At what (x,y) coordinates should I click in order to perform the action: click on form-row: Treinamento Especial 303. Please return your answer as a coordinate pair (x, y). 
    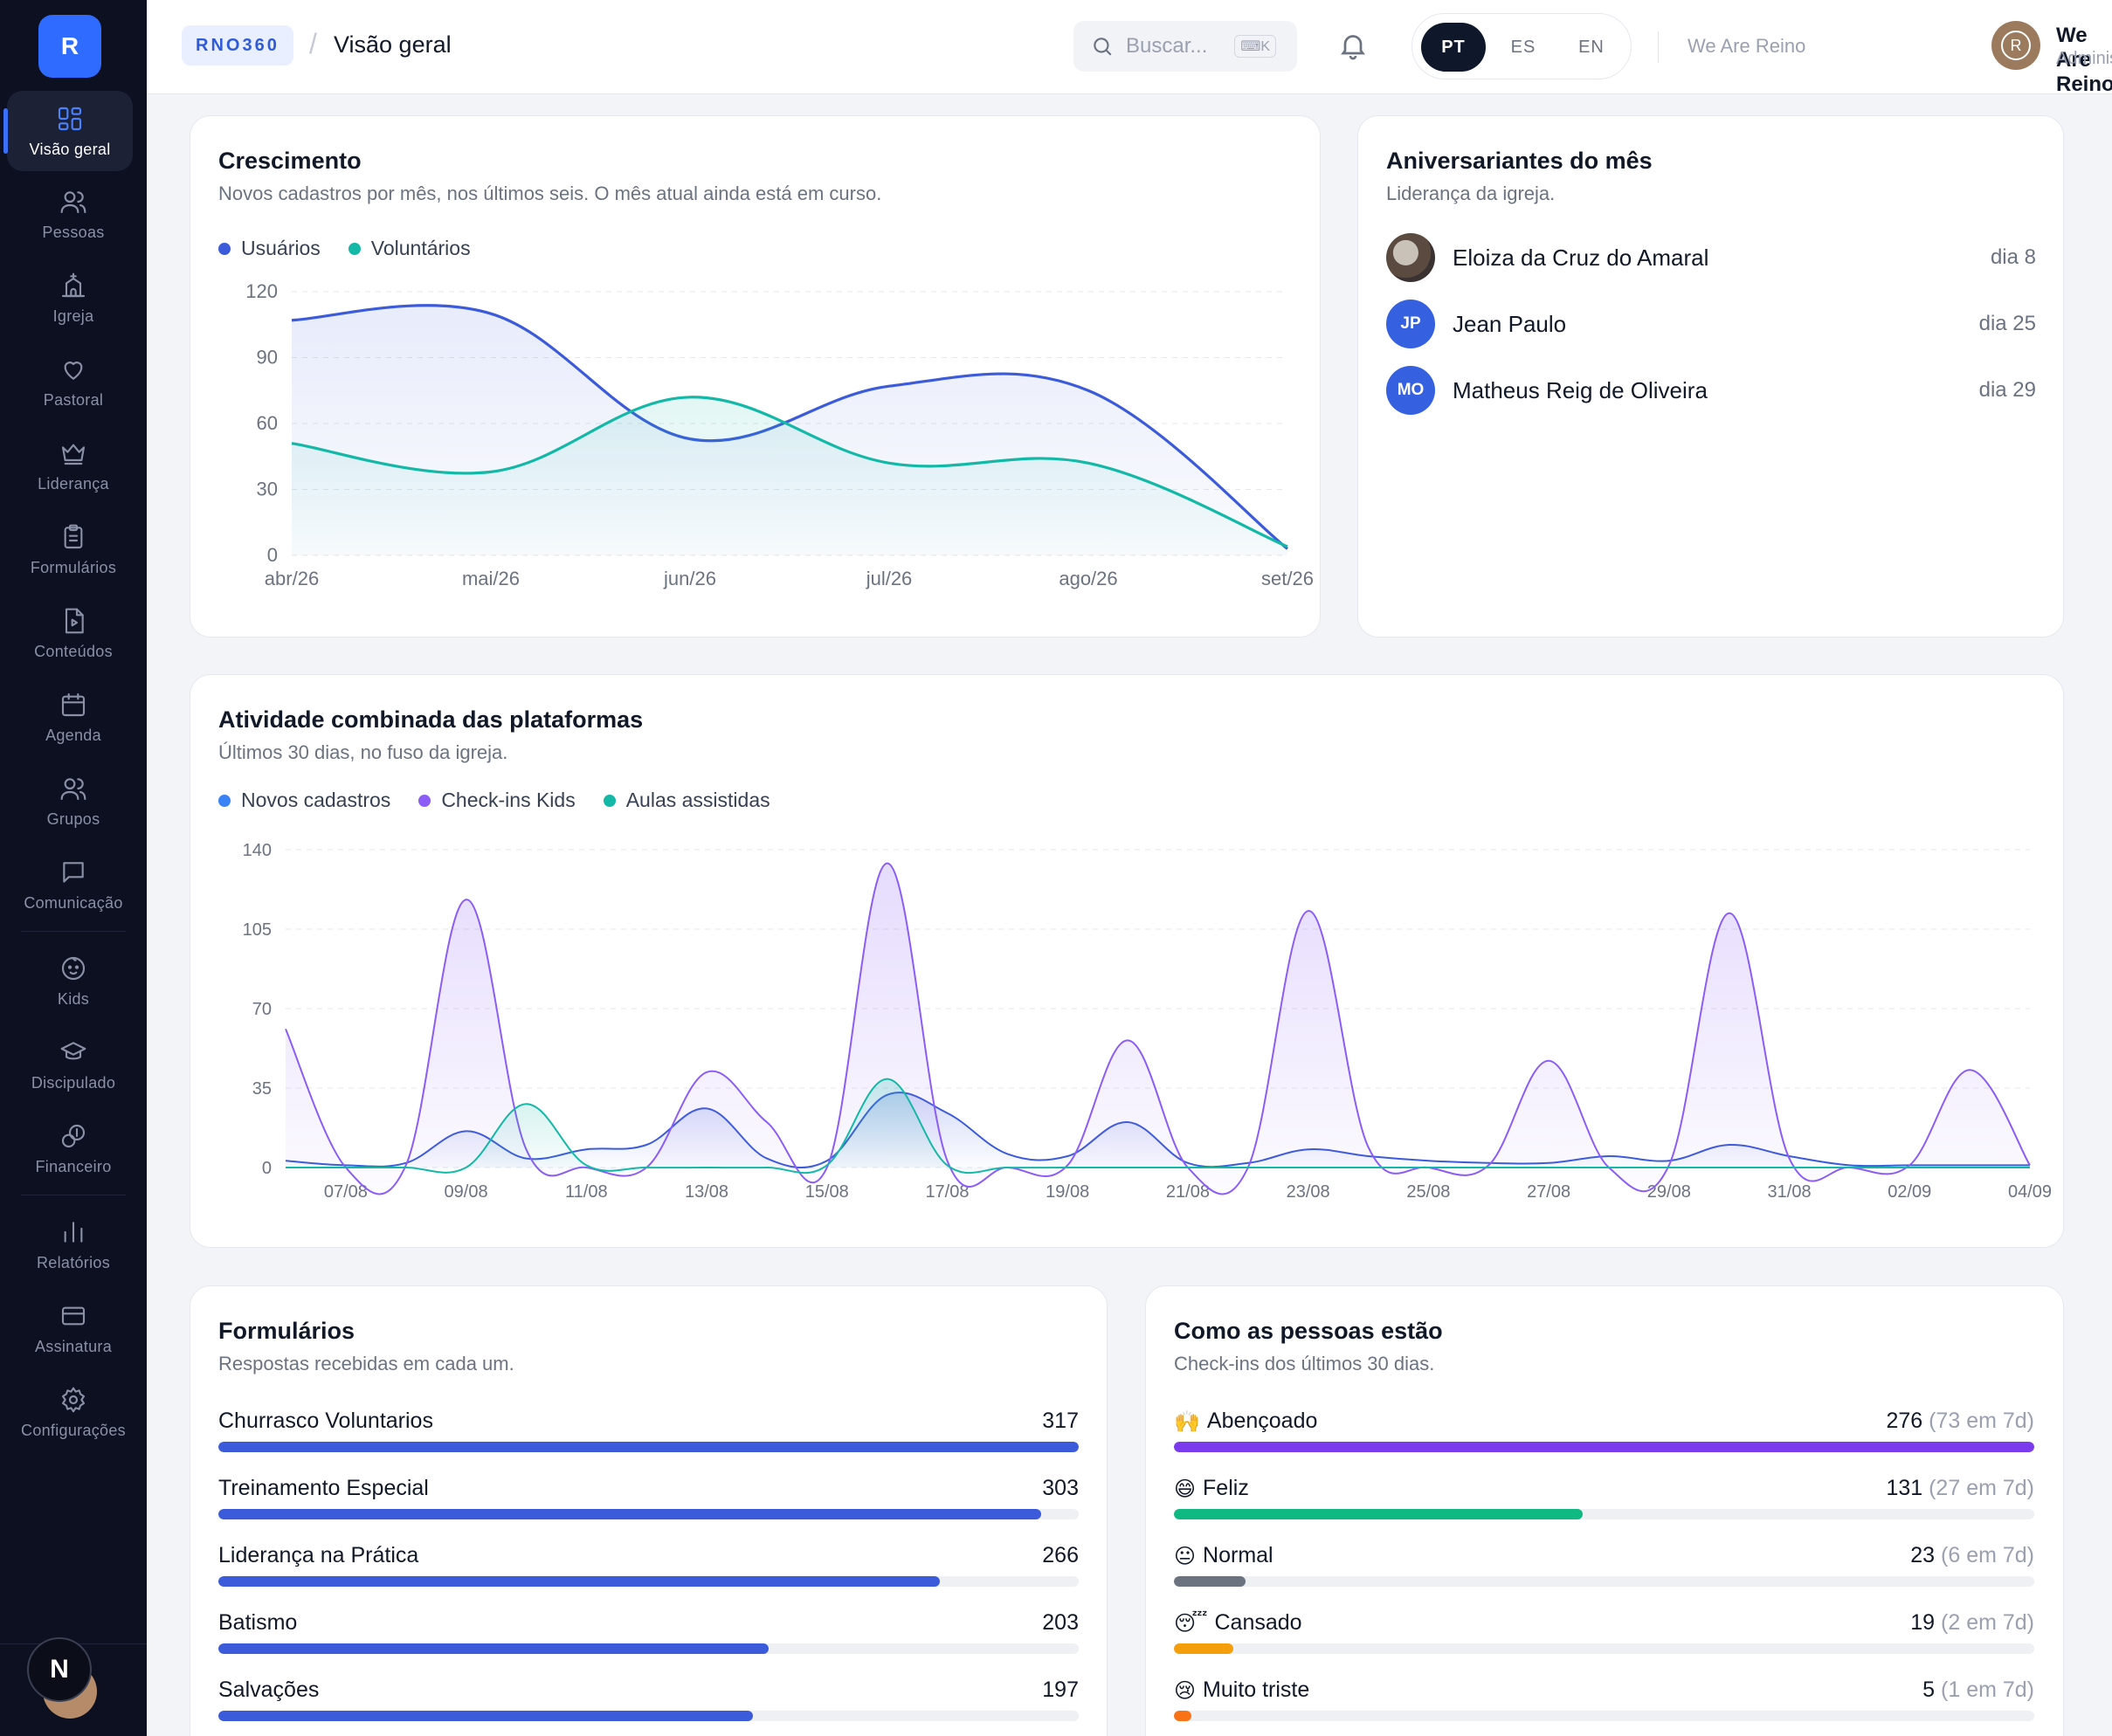
    Looking at the image, I should click on (648, 1500).